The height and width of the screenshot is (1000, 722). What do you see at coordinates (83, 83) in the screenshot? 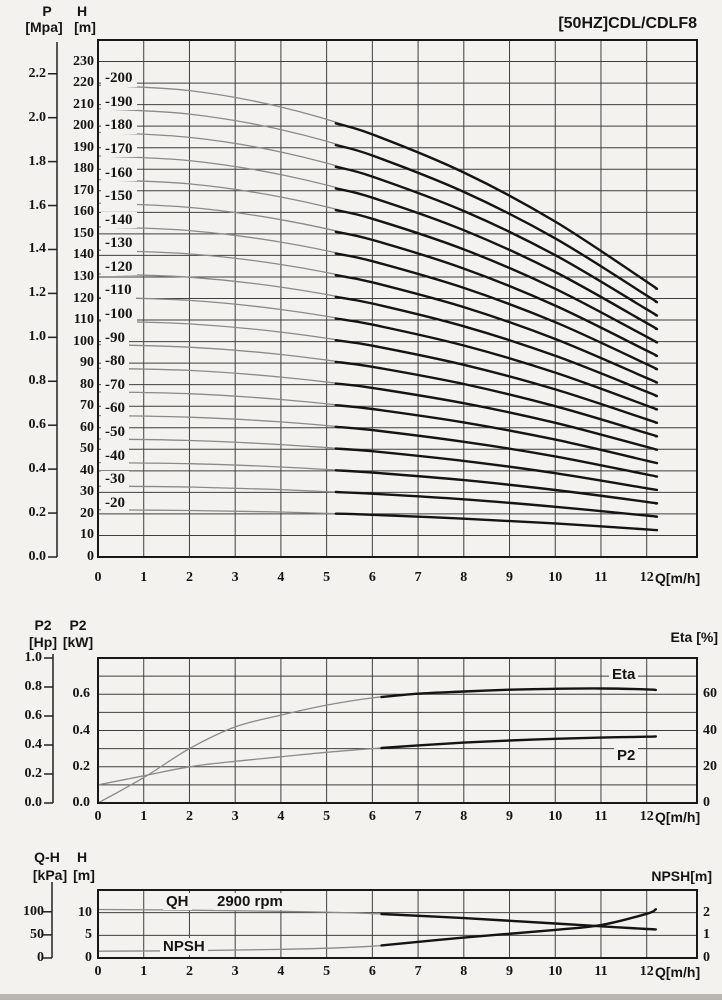
I see `h-tick: 220` at bounding box center [83, 83].